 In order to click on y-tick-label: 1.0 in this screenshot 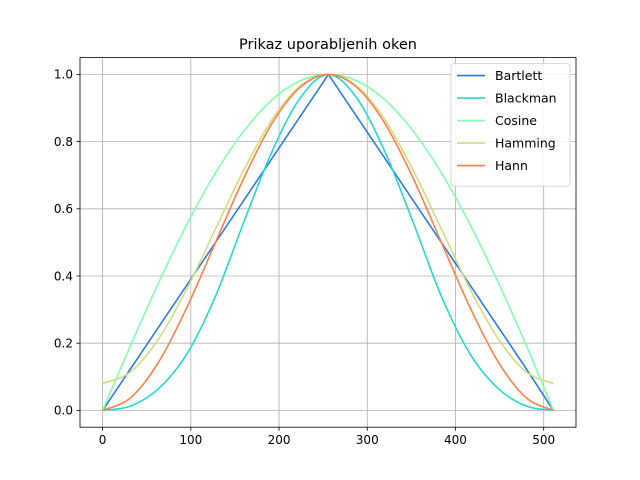, I will do `click(63, 75)`.